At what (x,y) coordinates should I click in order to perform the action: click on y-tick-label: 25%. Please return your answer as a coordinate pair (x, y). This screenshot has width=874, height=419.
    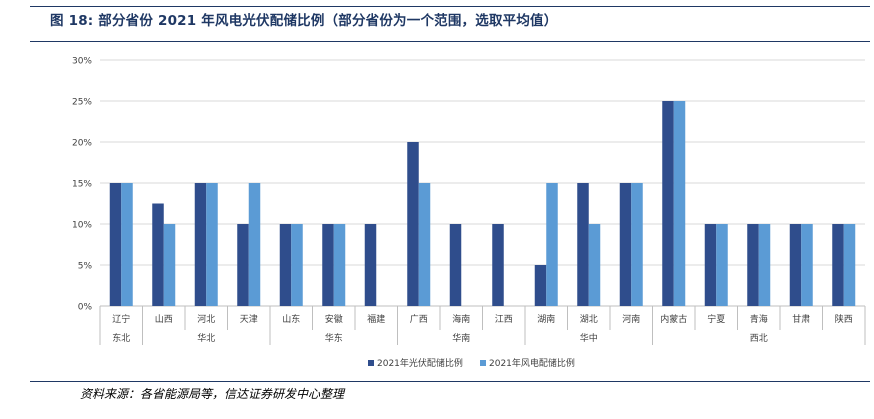
    Looking at the image, I should click on (82, 103).